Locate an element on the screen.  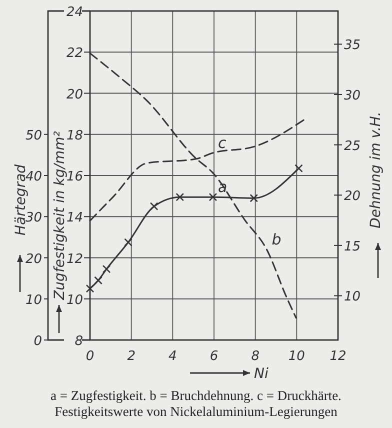
x-tick-label: 8 is located at coordinates (255, 356).